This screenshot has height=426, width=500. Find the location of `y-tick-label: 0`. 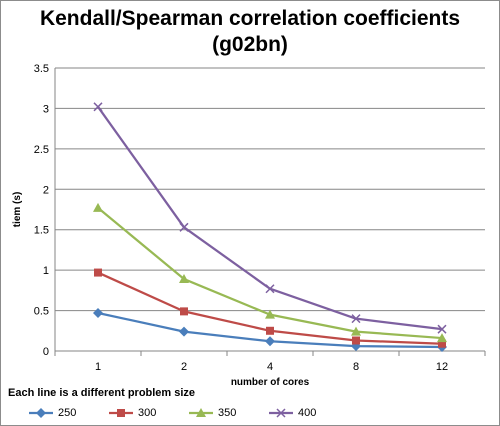

y-tick-label: 0 is located at coordinates (46, 352).